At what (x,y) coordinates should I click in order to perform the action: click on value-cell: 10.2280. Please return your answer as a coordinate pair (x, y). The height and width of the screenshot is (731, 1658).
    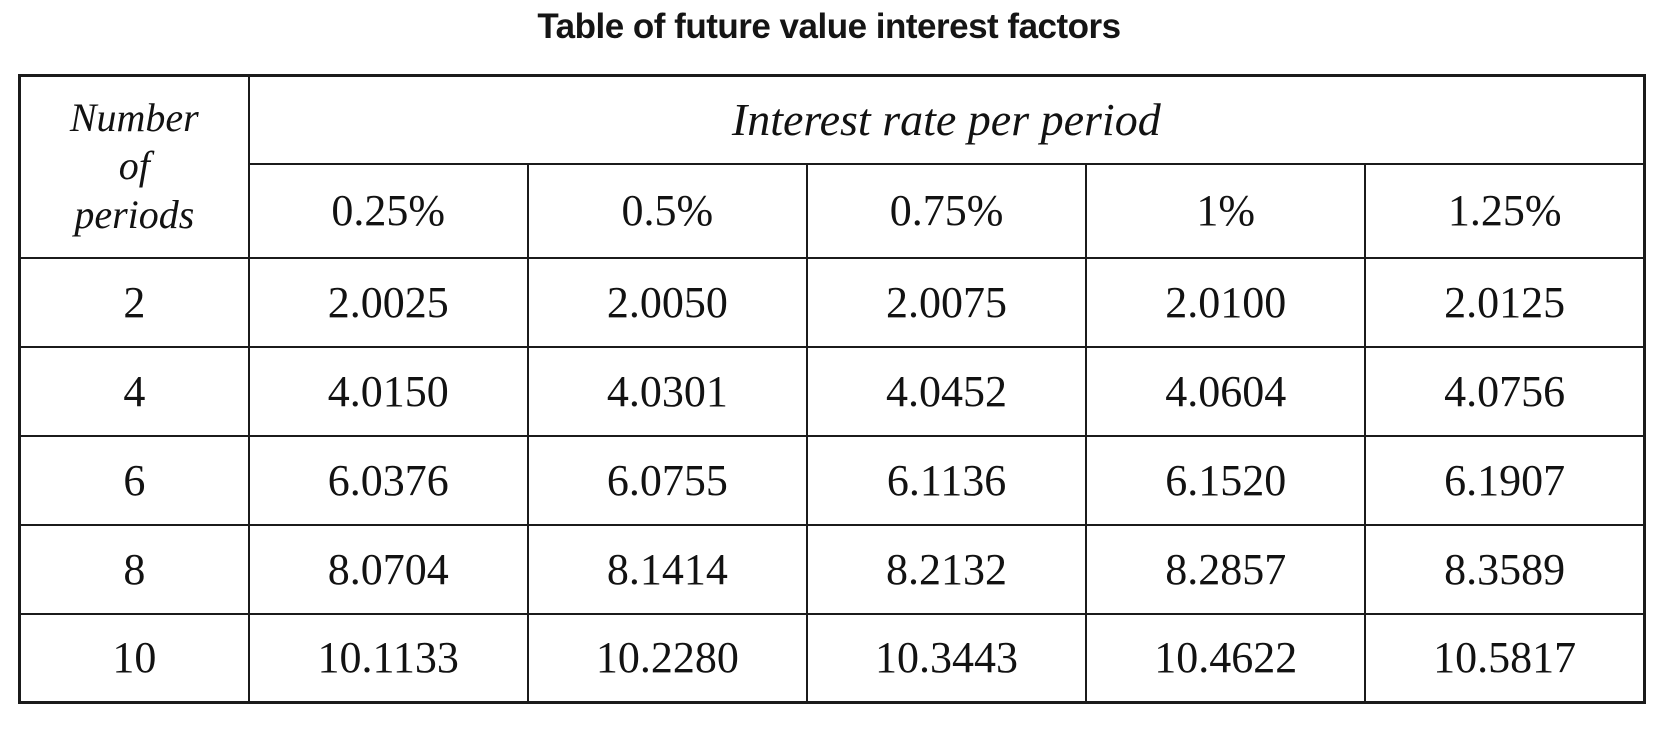
    Looking at the image, I should click on (667, 658).